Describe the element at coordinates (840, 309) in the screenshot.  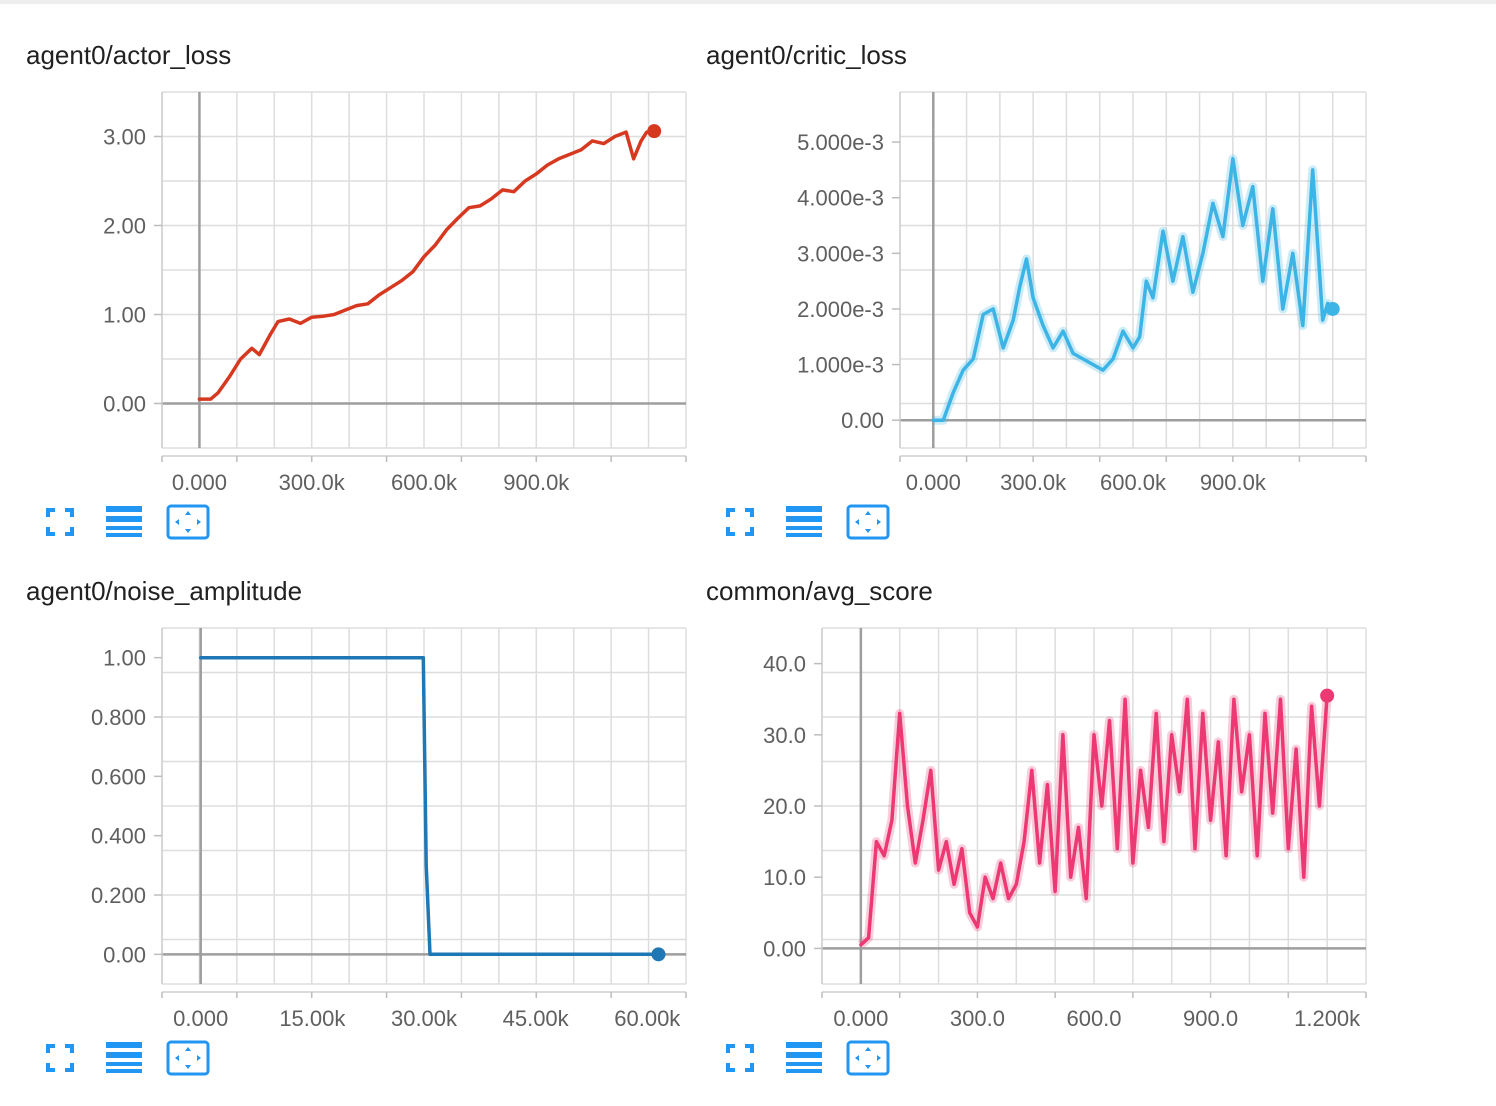
I see `y-tick-label: 2.000e-3` at that location.